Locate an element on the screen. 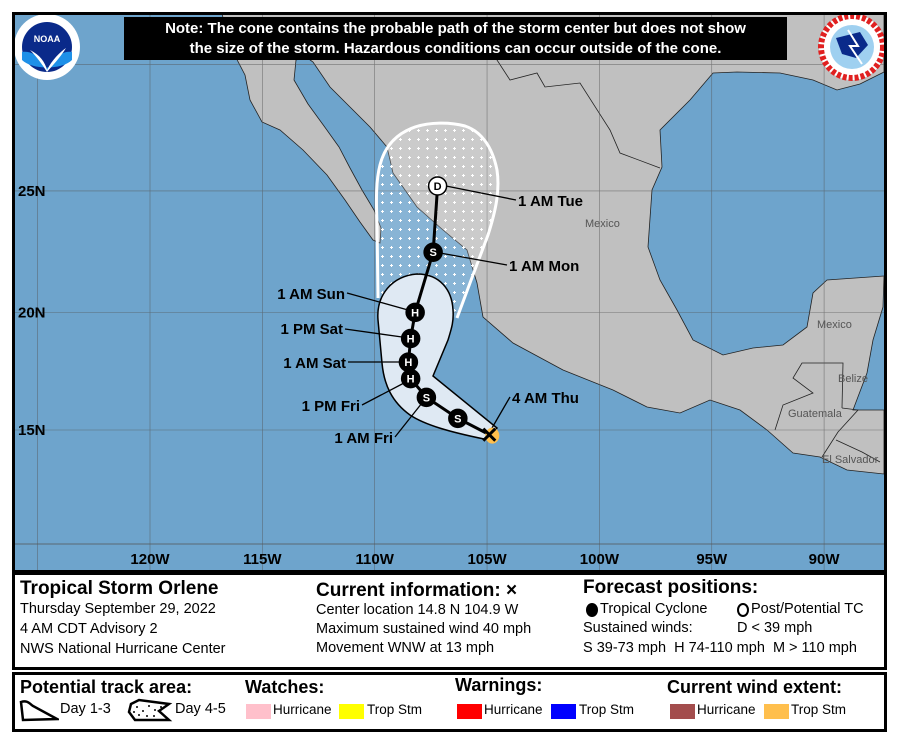  leader-1-am-fri is located at coordinates (408, 420).